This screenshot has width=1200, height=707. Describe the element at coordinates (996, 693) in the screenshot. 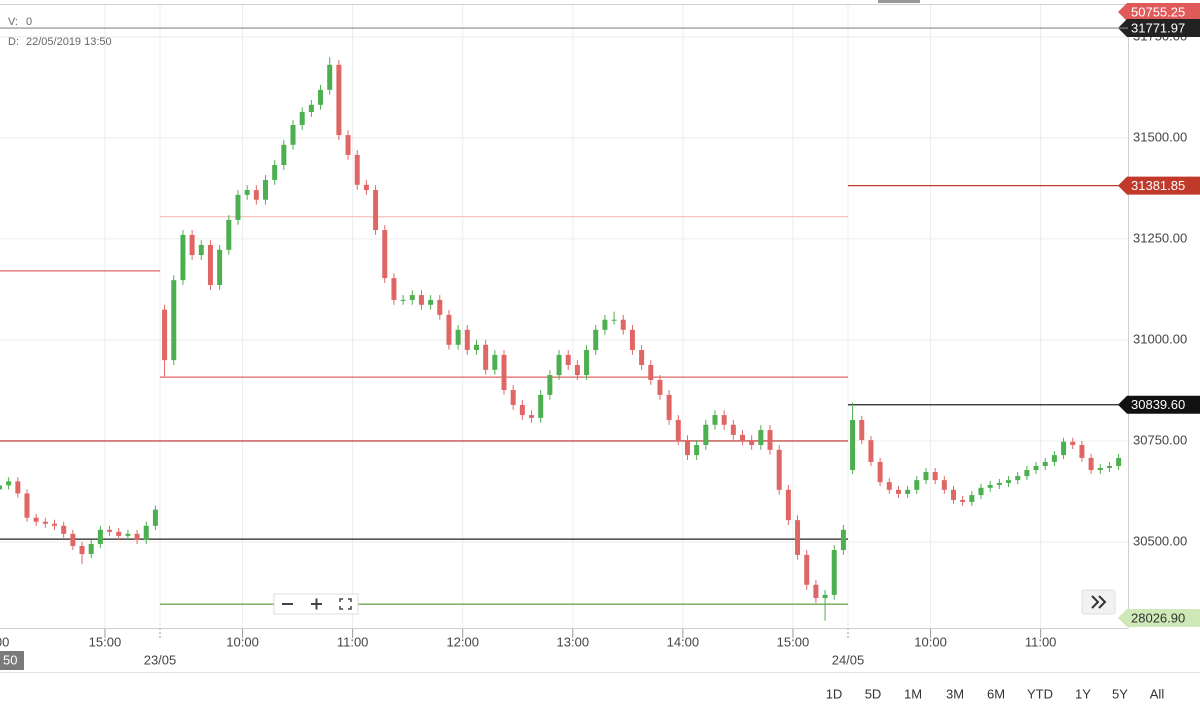

I see `range-button: 6M` at that location.